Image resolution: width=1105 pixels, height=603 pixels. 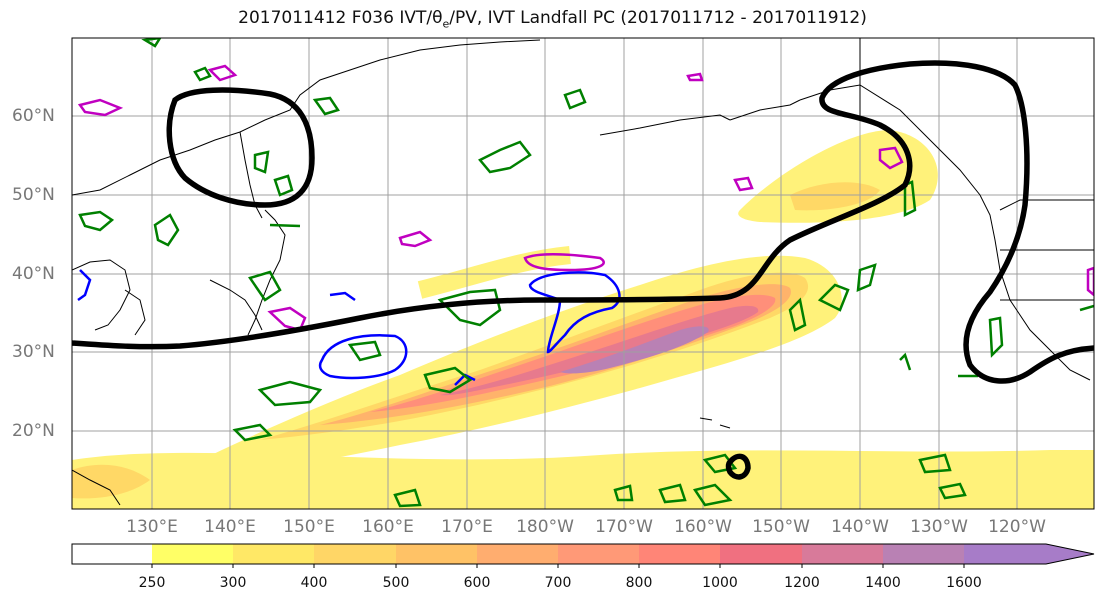 I want to click on lat-label: 50°N, so click(x=33, y=195).